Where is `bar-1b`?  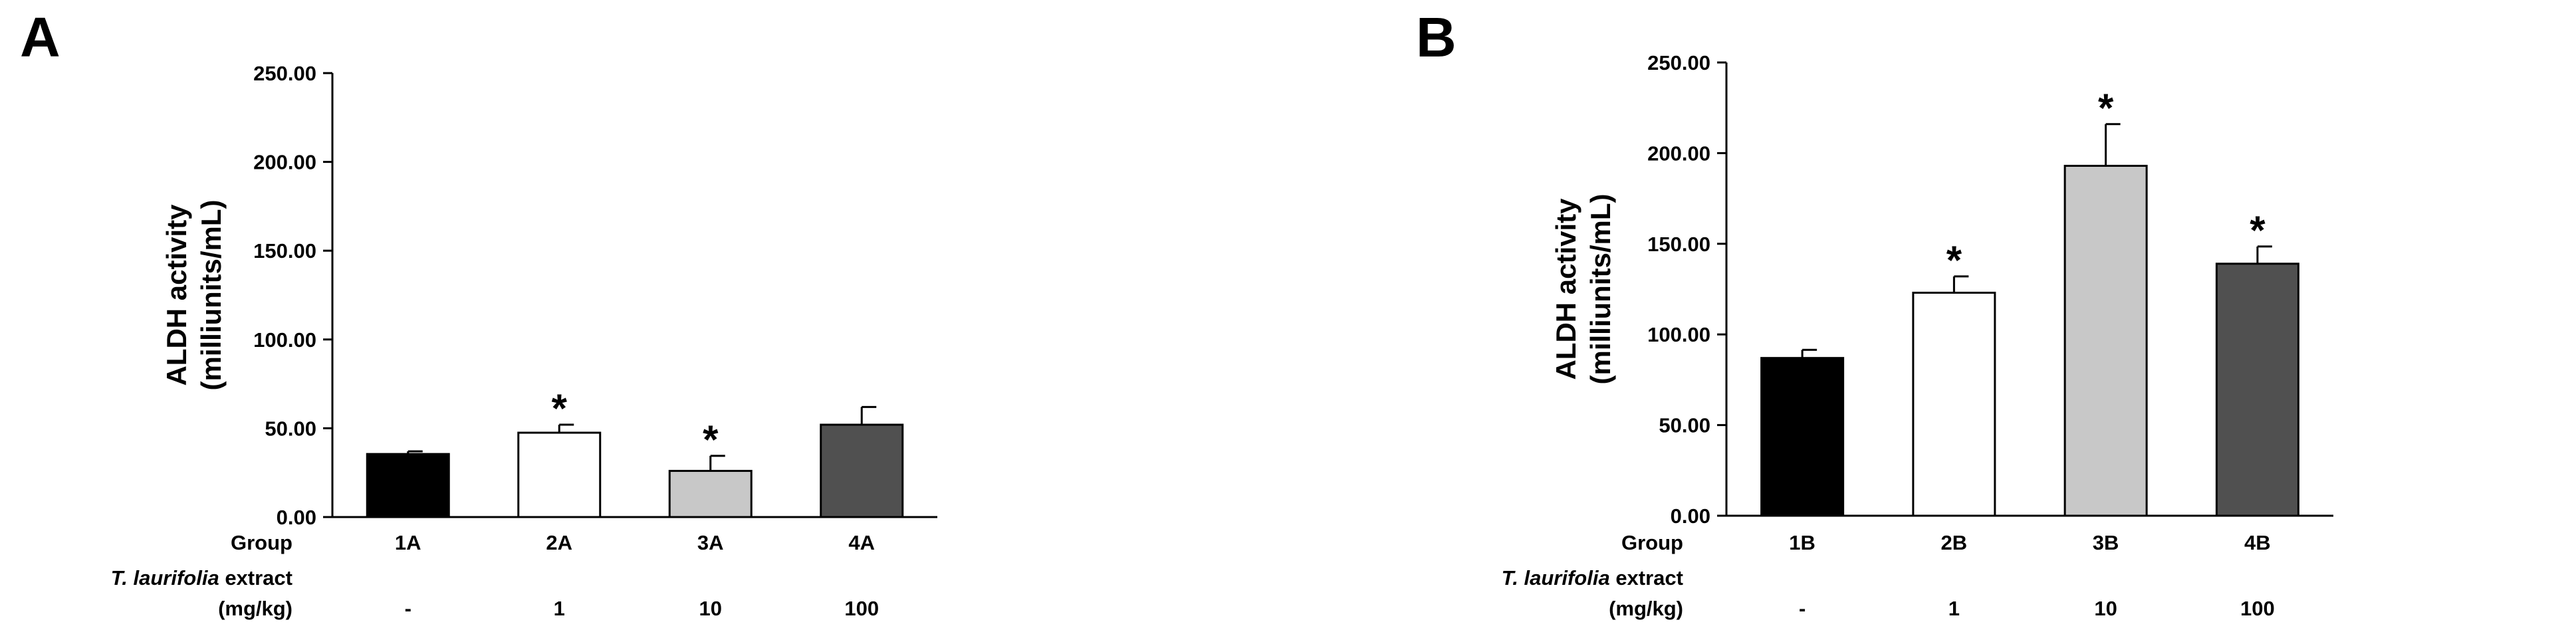 bar-1b is located at coordinates (1802, 437).